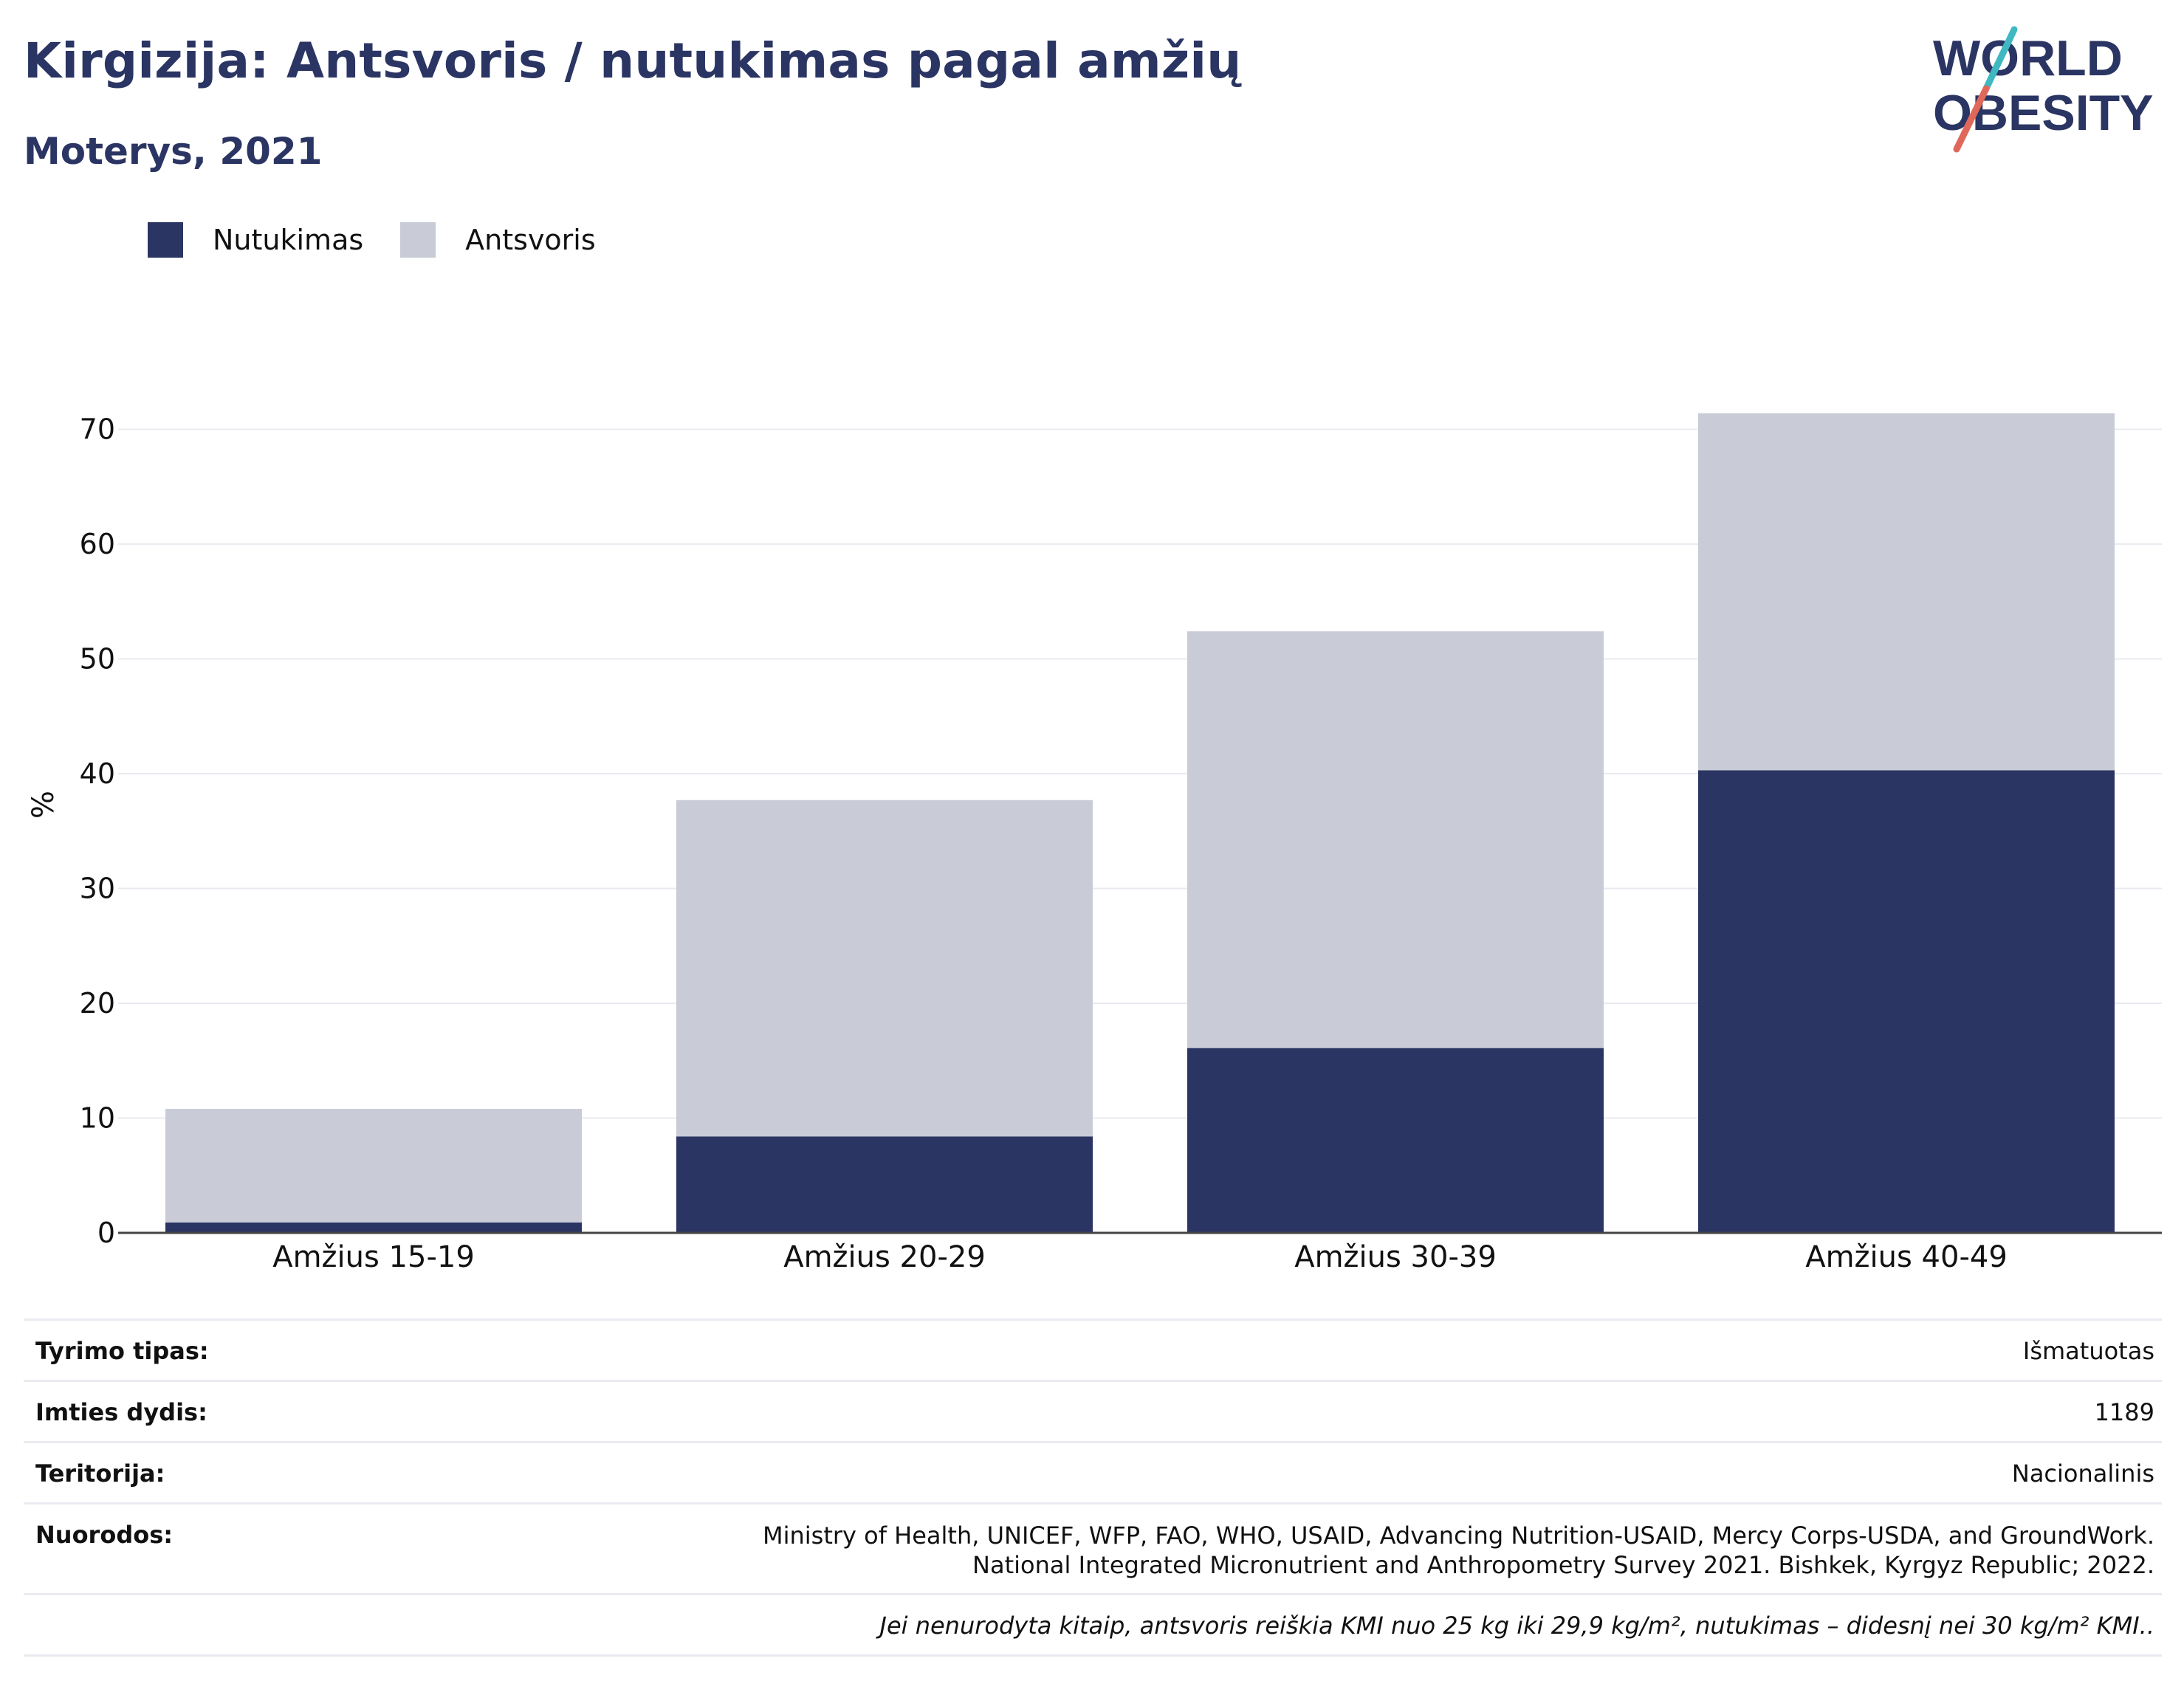  I want to click on info-label: Teritorija:, so click(100, 1474).